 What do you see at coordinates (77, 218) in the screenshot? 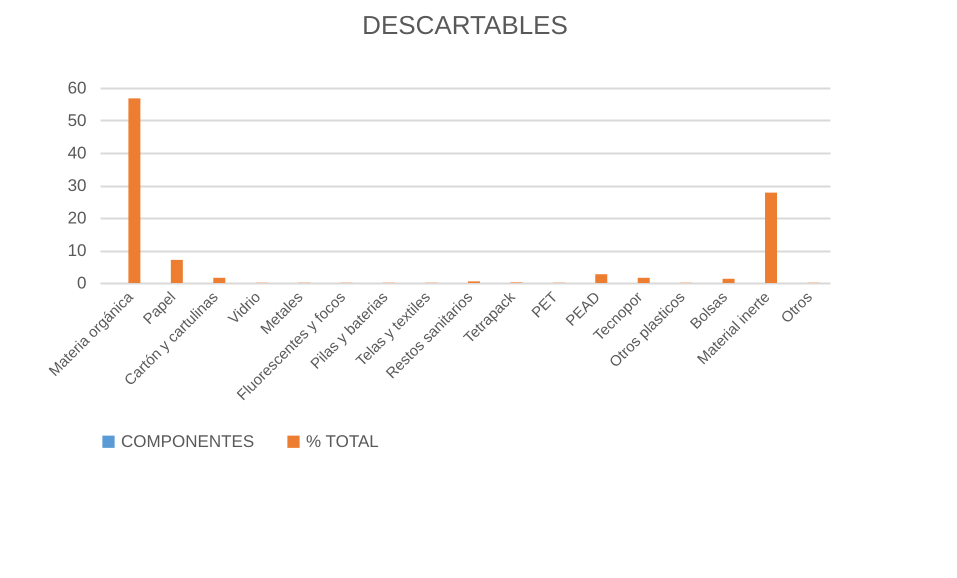
I see `y-tick-label: 20` at bounding box center [77, 218].